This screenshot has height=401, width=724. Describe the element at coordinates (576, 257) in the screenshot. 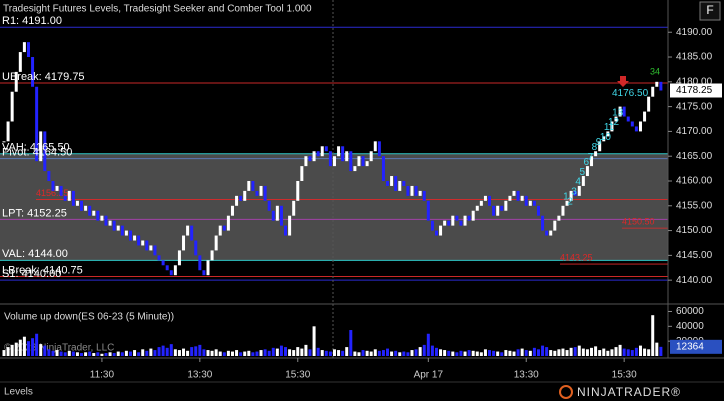

I see `marker-label: 4143.25` at that location.